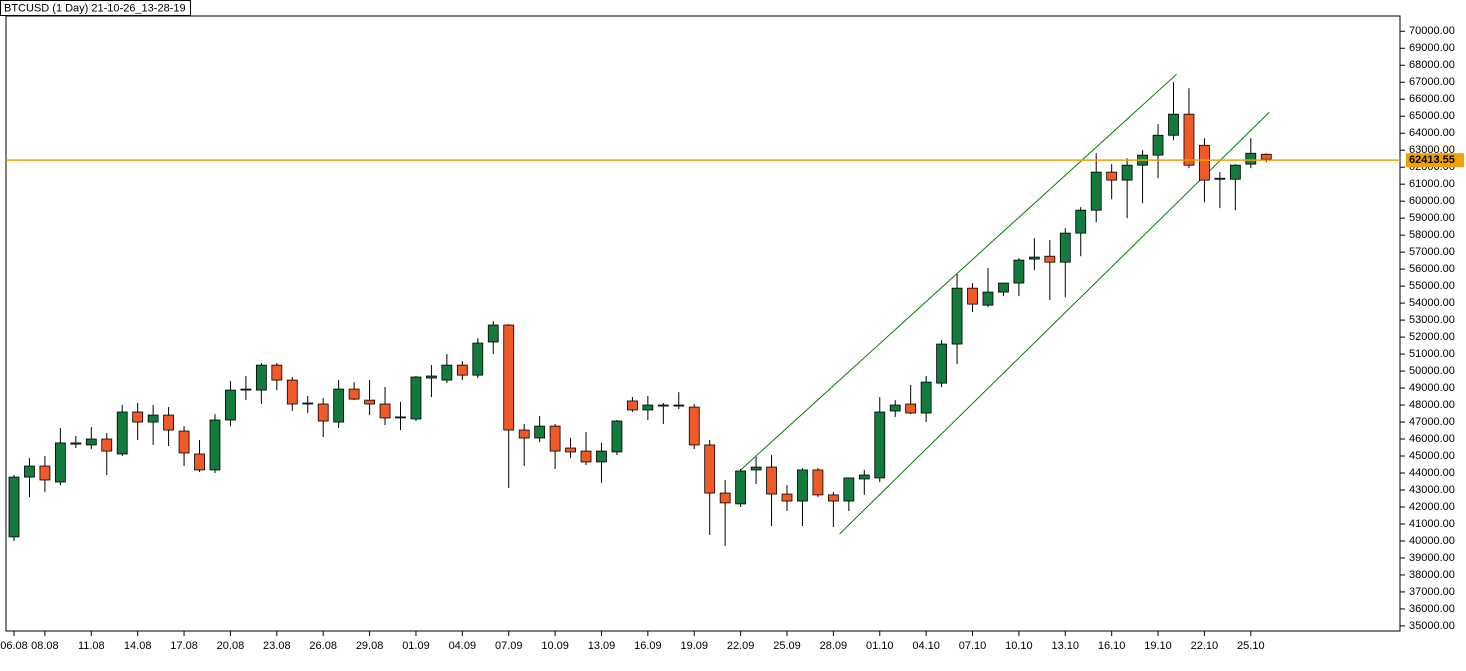 The width and height of the screenshot is (1466, 671). What do you see at coordinates (1066, 646) in the screenshot?
I see `x-tick-label: 13.10` at bounding box center [1066, 646].